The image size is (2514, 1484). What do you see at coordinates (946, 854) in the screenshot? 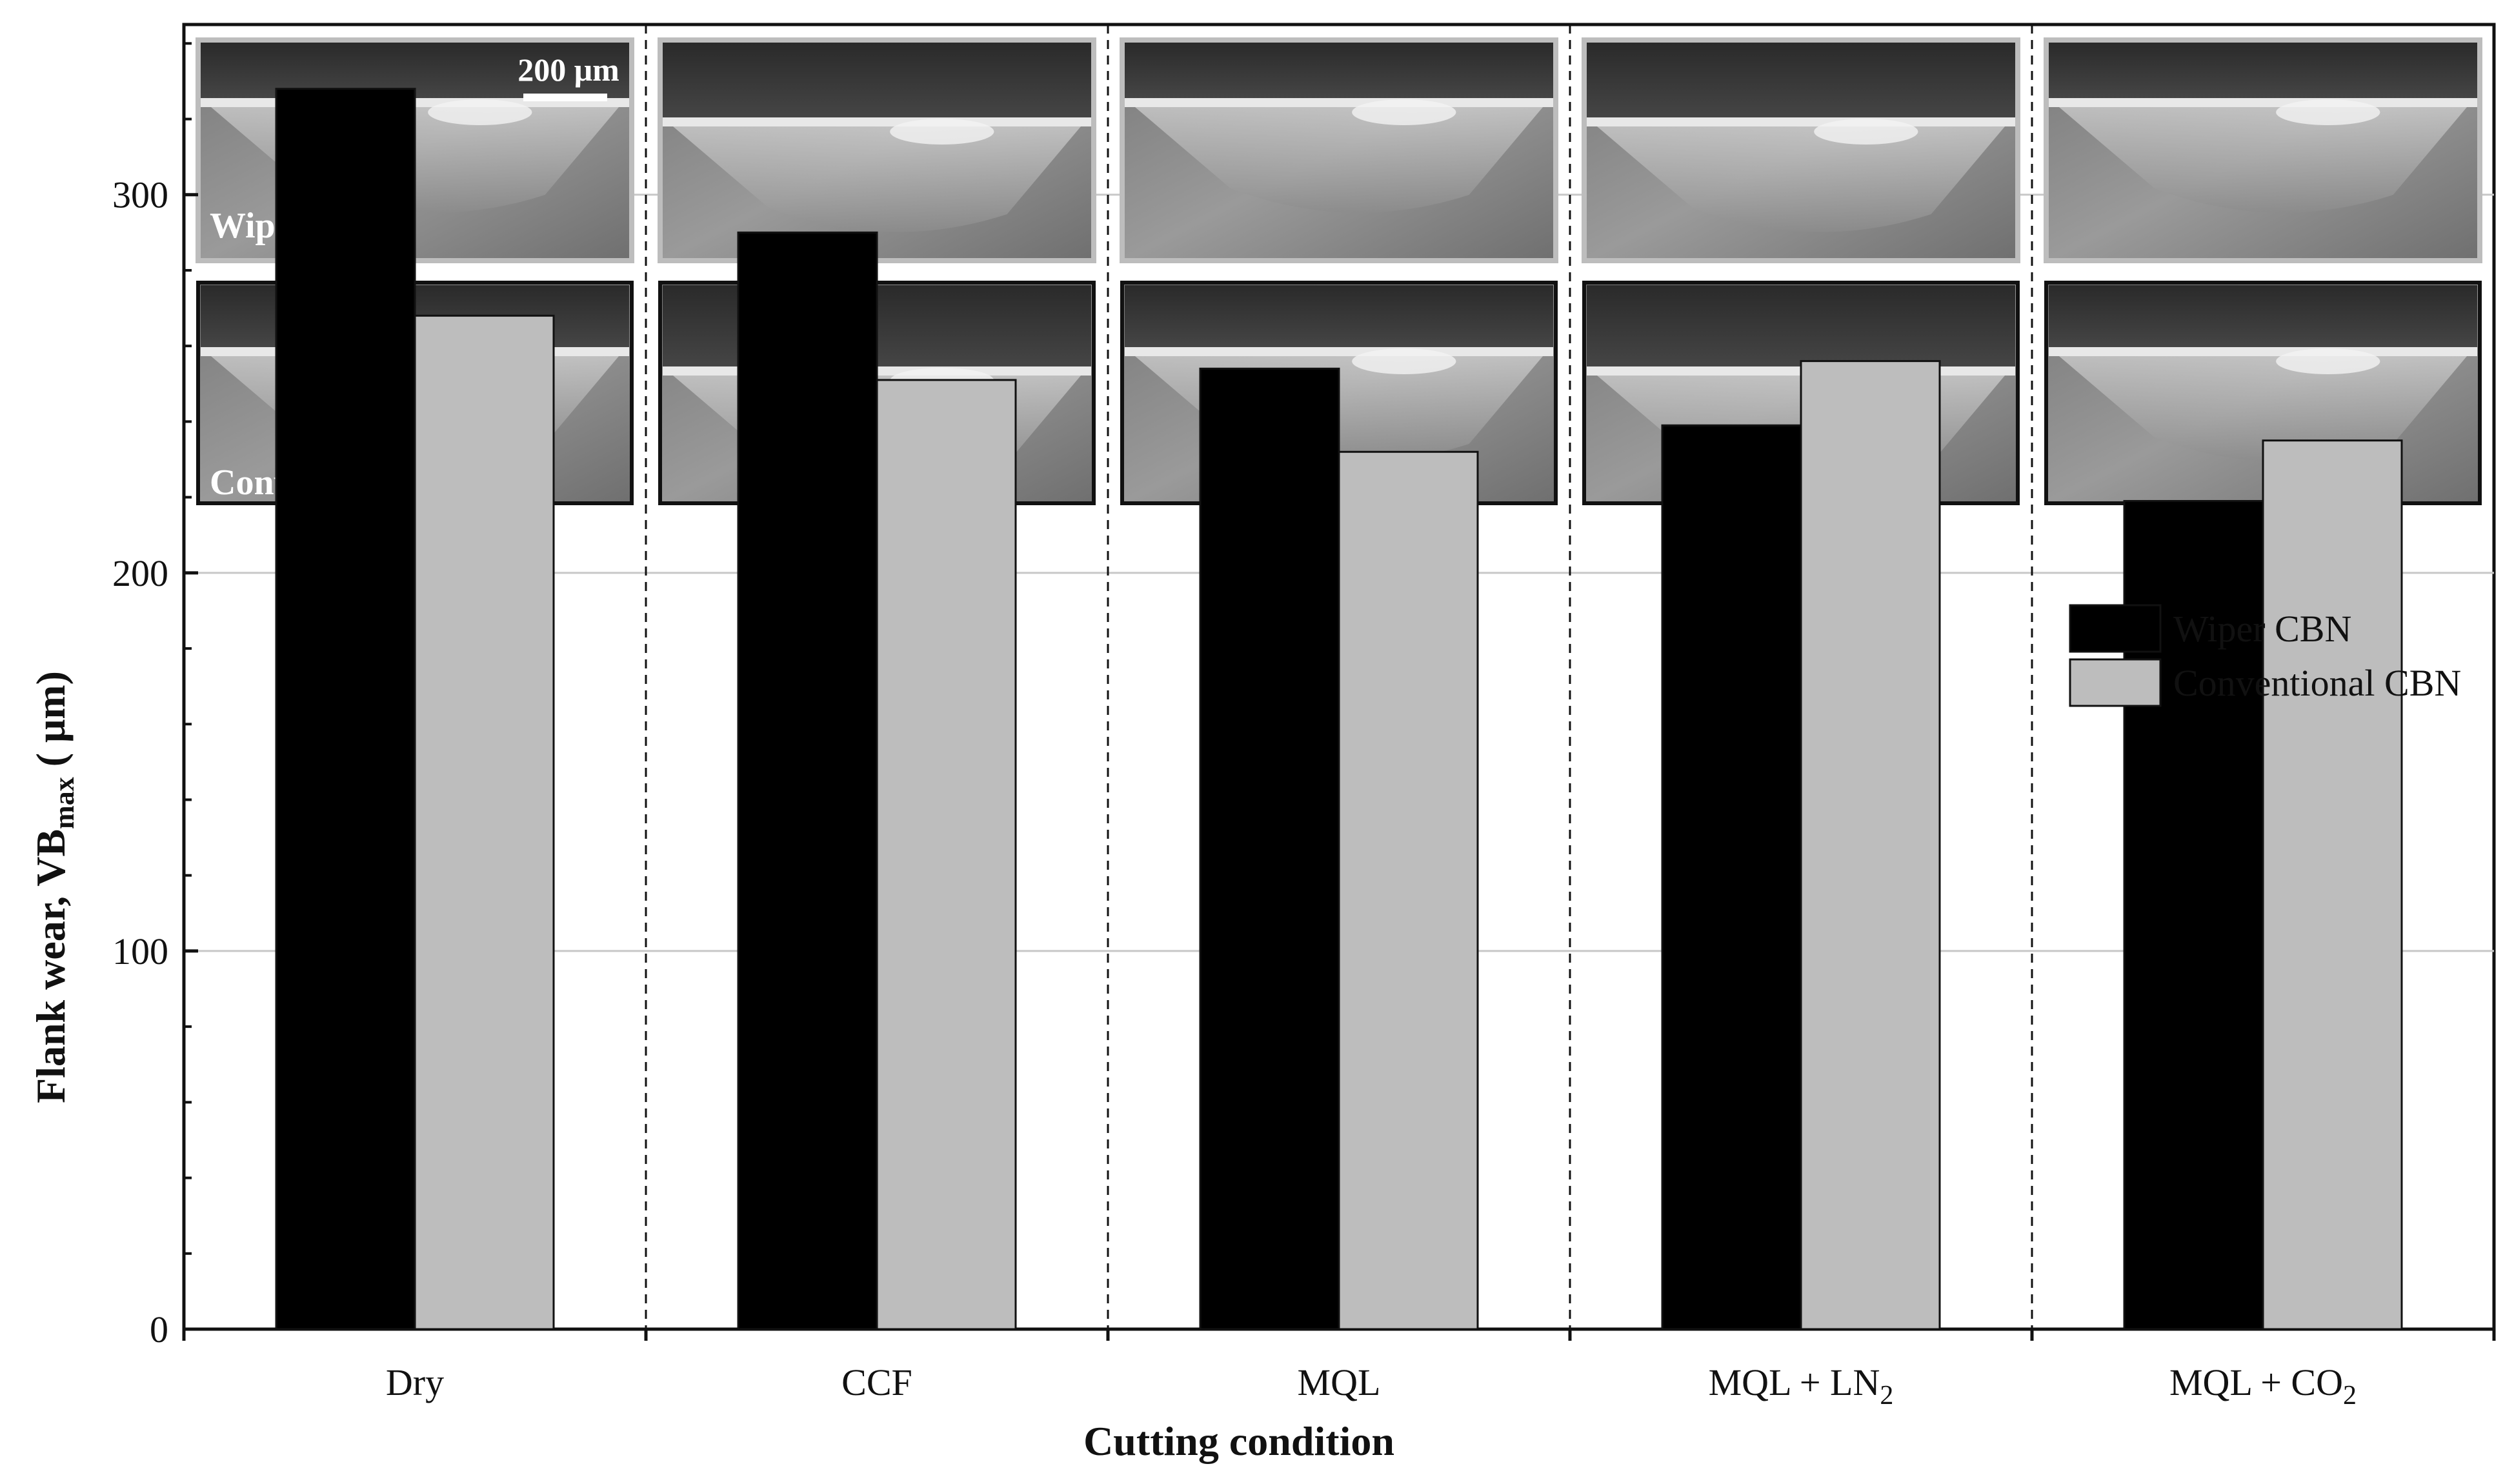
I see `bar-conventional-ccf` at bounding box center [946, 854].